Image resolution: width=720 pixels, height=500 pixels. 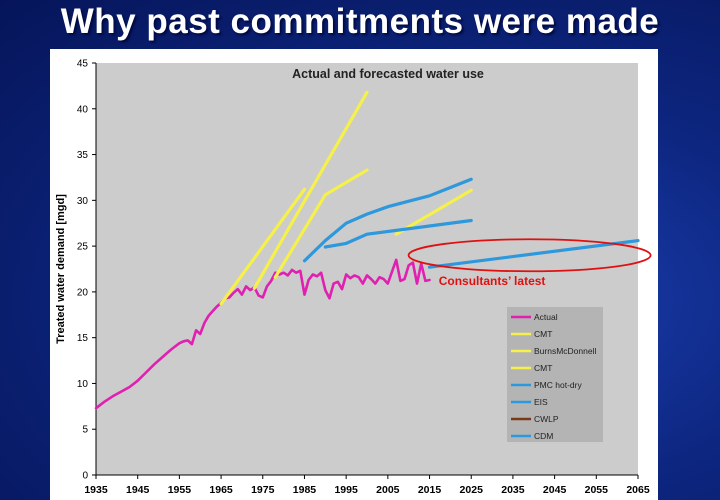 What do you see at coordinates (263, 490) in the screenshot?
I see `x-tick-label: 1975` at bounding box center [263, 490].